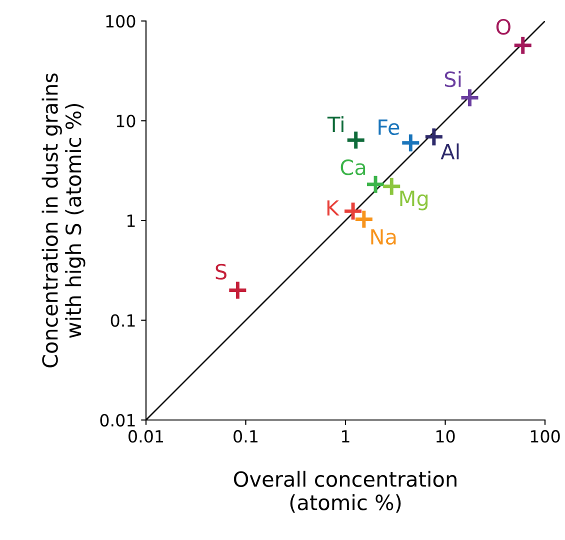  What do you see at coordinates (452, 79) in the screenshot?
I see `series-label: Si` at bounding box center [452, 79].